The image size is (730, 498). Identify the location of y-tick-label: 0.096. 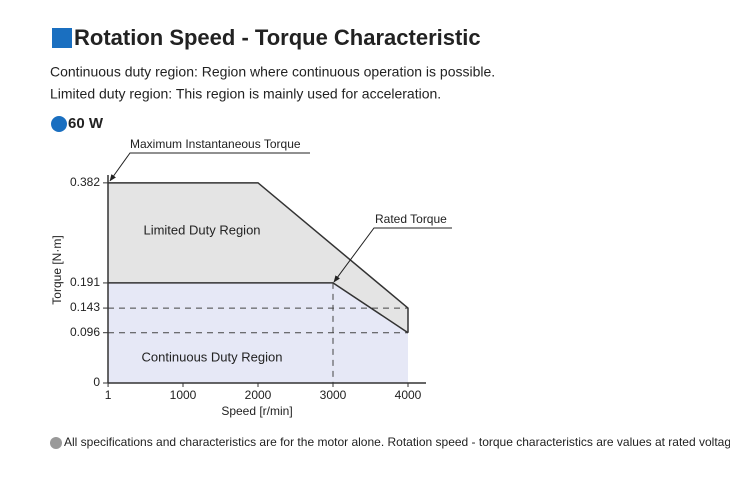
(85, 332).